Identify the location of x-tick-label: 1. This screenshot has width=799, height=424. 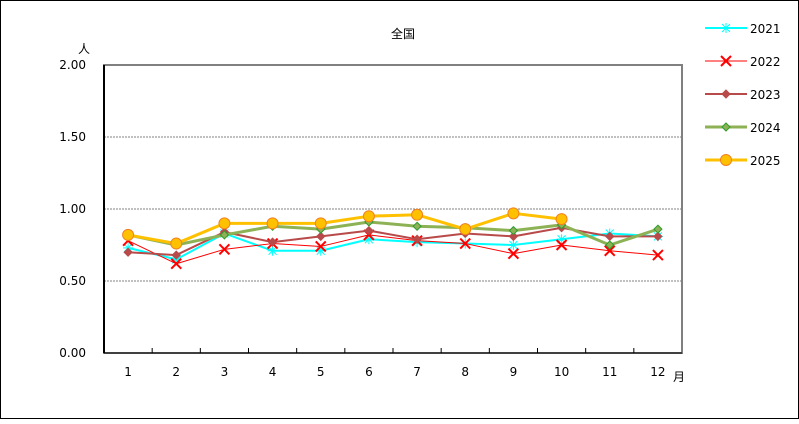
(128, 372).